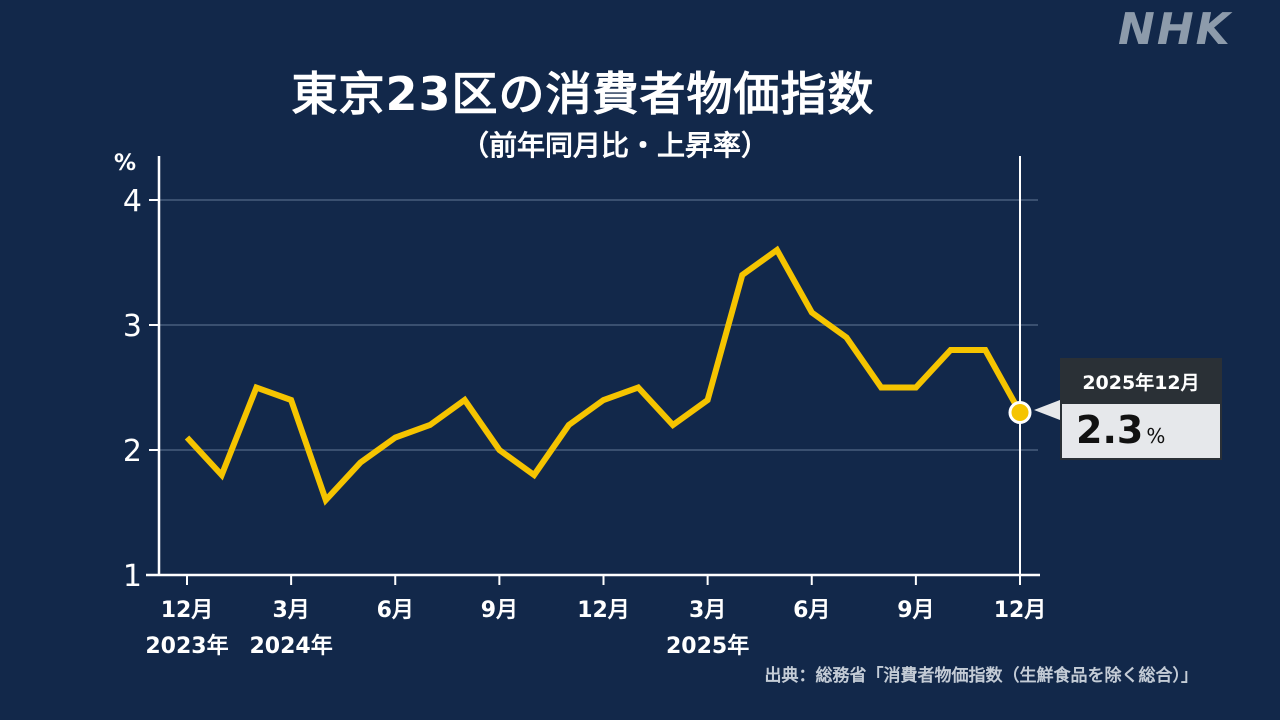  Describe the element at coordinates (141, 389) in the screenshot. I see `y-axis-ticks: 1 2 3 4` at that location.